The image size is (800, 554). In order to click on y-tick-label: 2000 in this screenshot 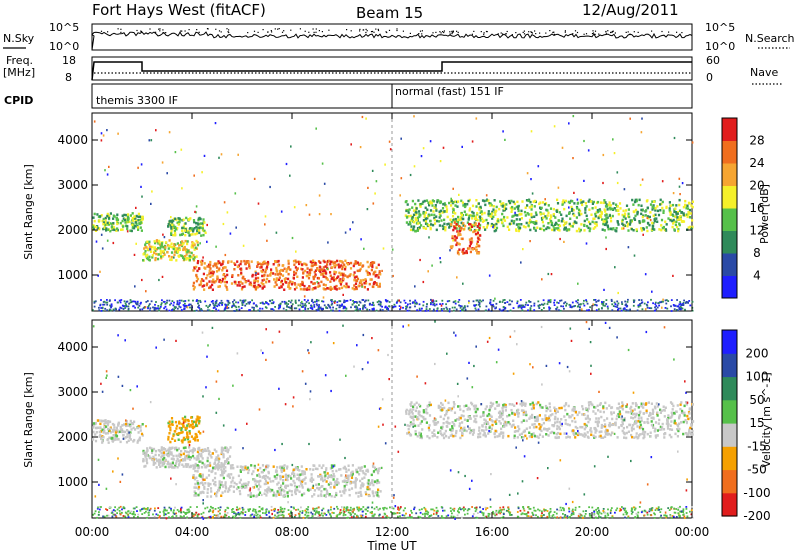, I will do `click(72, 230)`.